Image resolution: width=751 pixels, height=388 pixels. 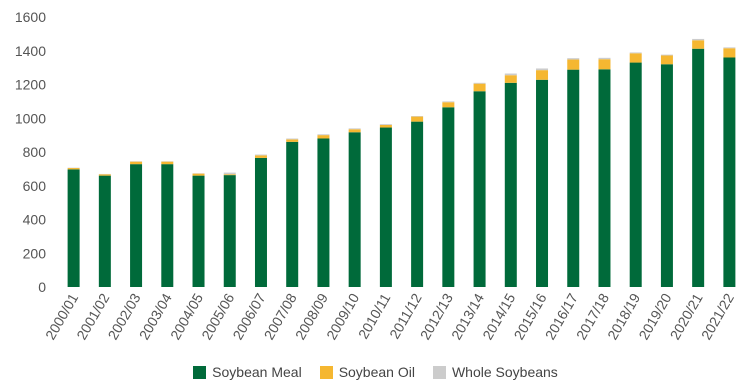 What do you see at coordinates (326, 372) in the screenshot?
I see `legend-swatch-soybean-oil` at bounding box center [326, 372].